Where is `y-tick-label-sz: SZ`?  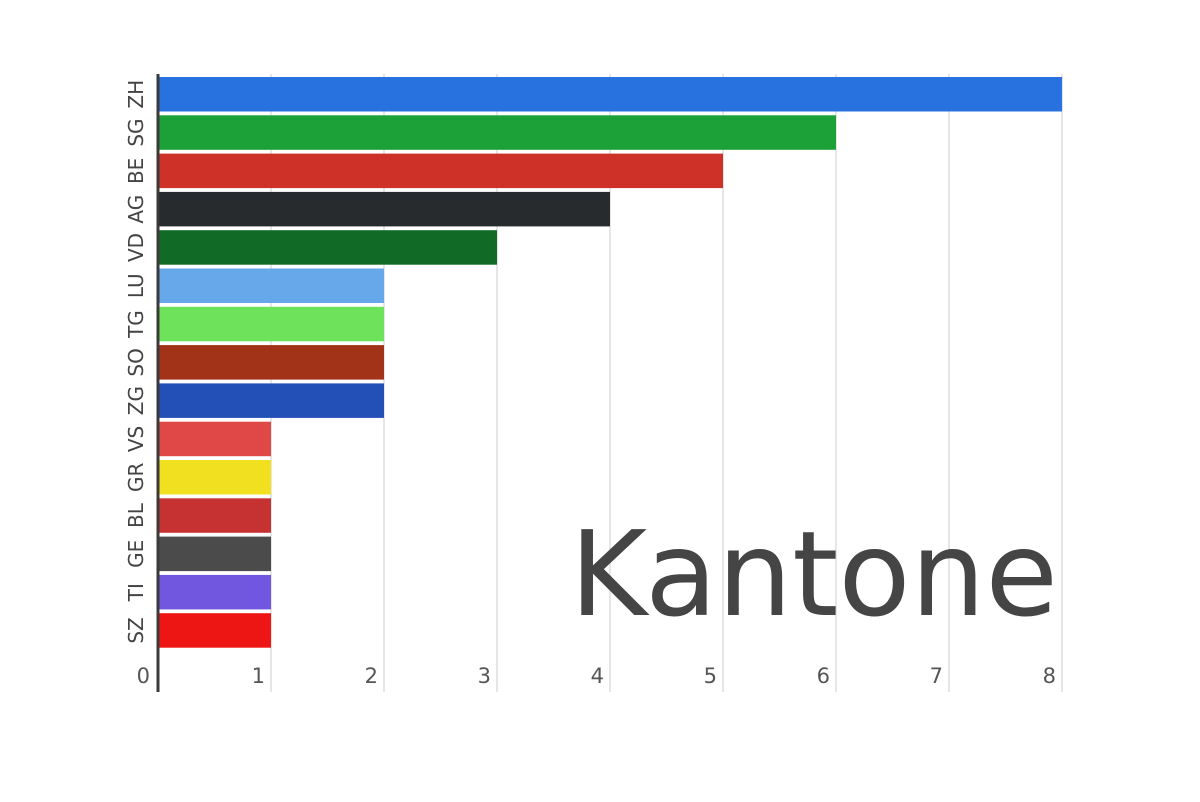 y-tick-label-sz: SZ is located at coordinates (136, 630).